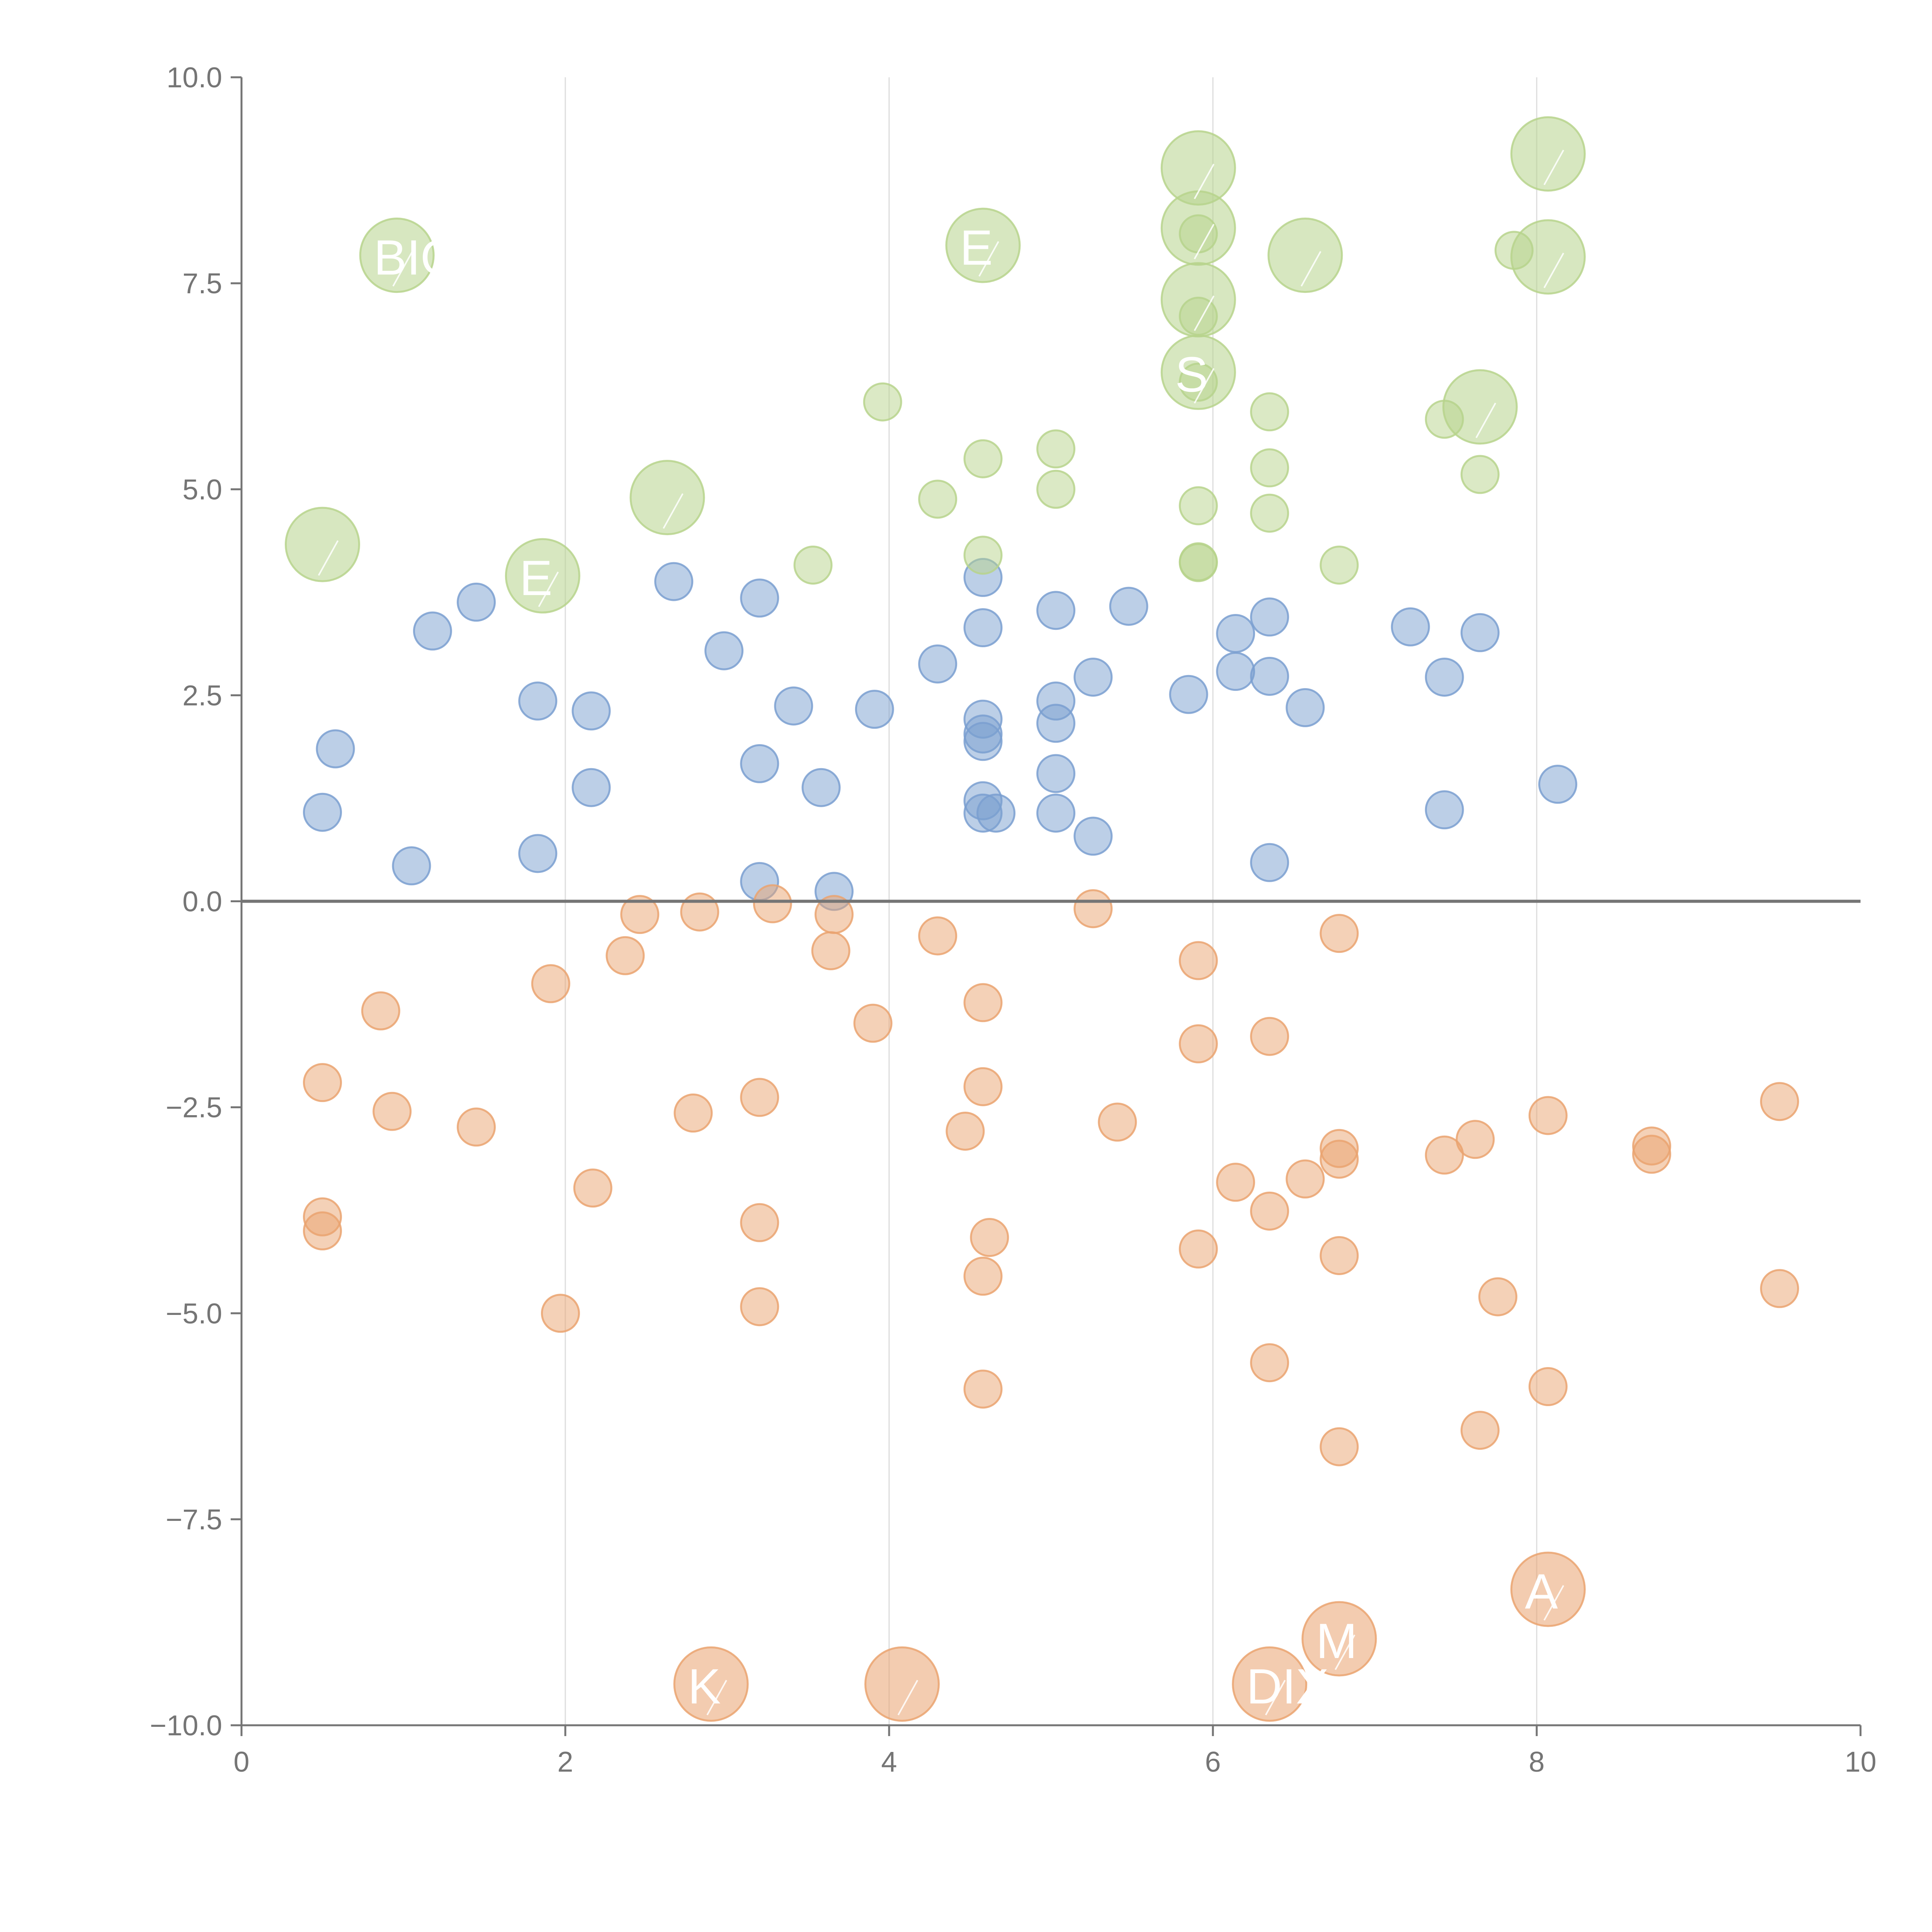  I want to click on bubble-label: A, so click(1541, 1591).